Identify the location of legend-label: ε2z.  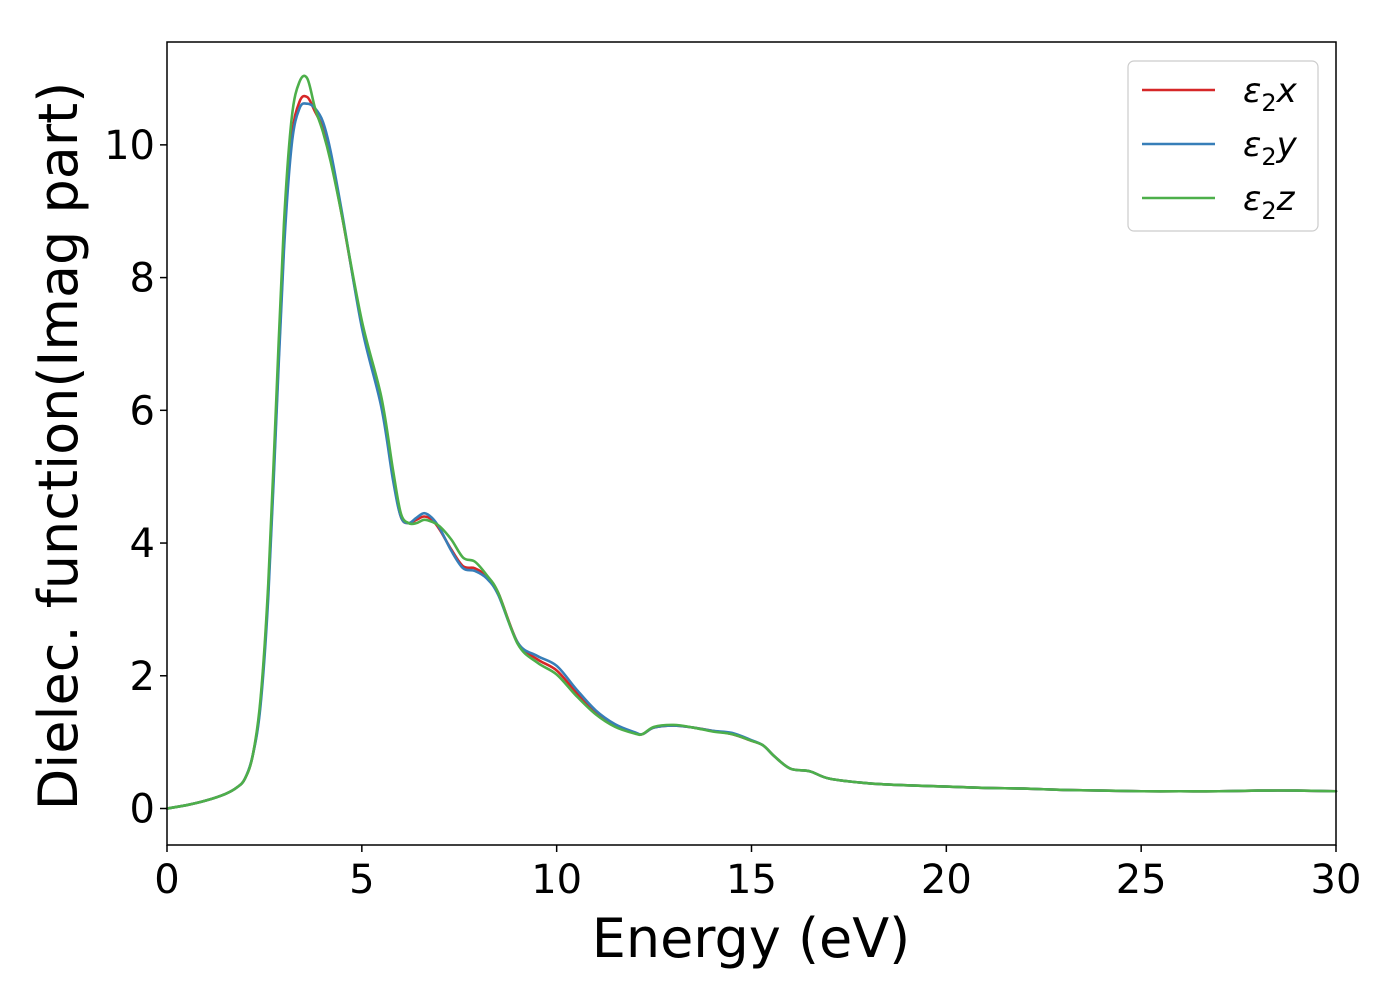
(1269, 202).